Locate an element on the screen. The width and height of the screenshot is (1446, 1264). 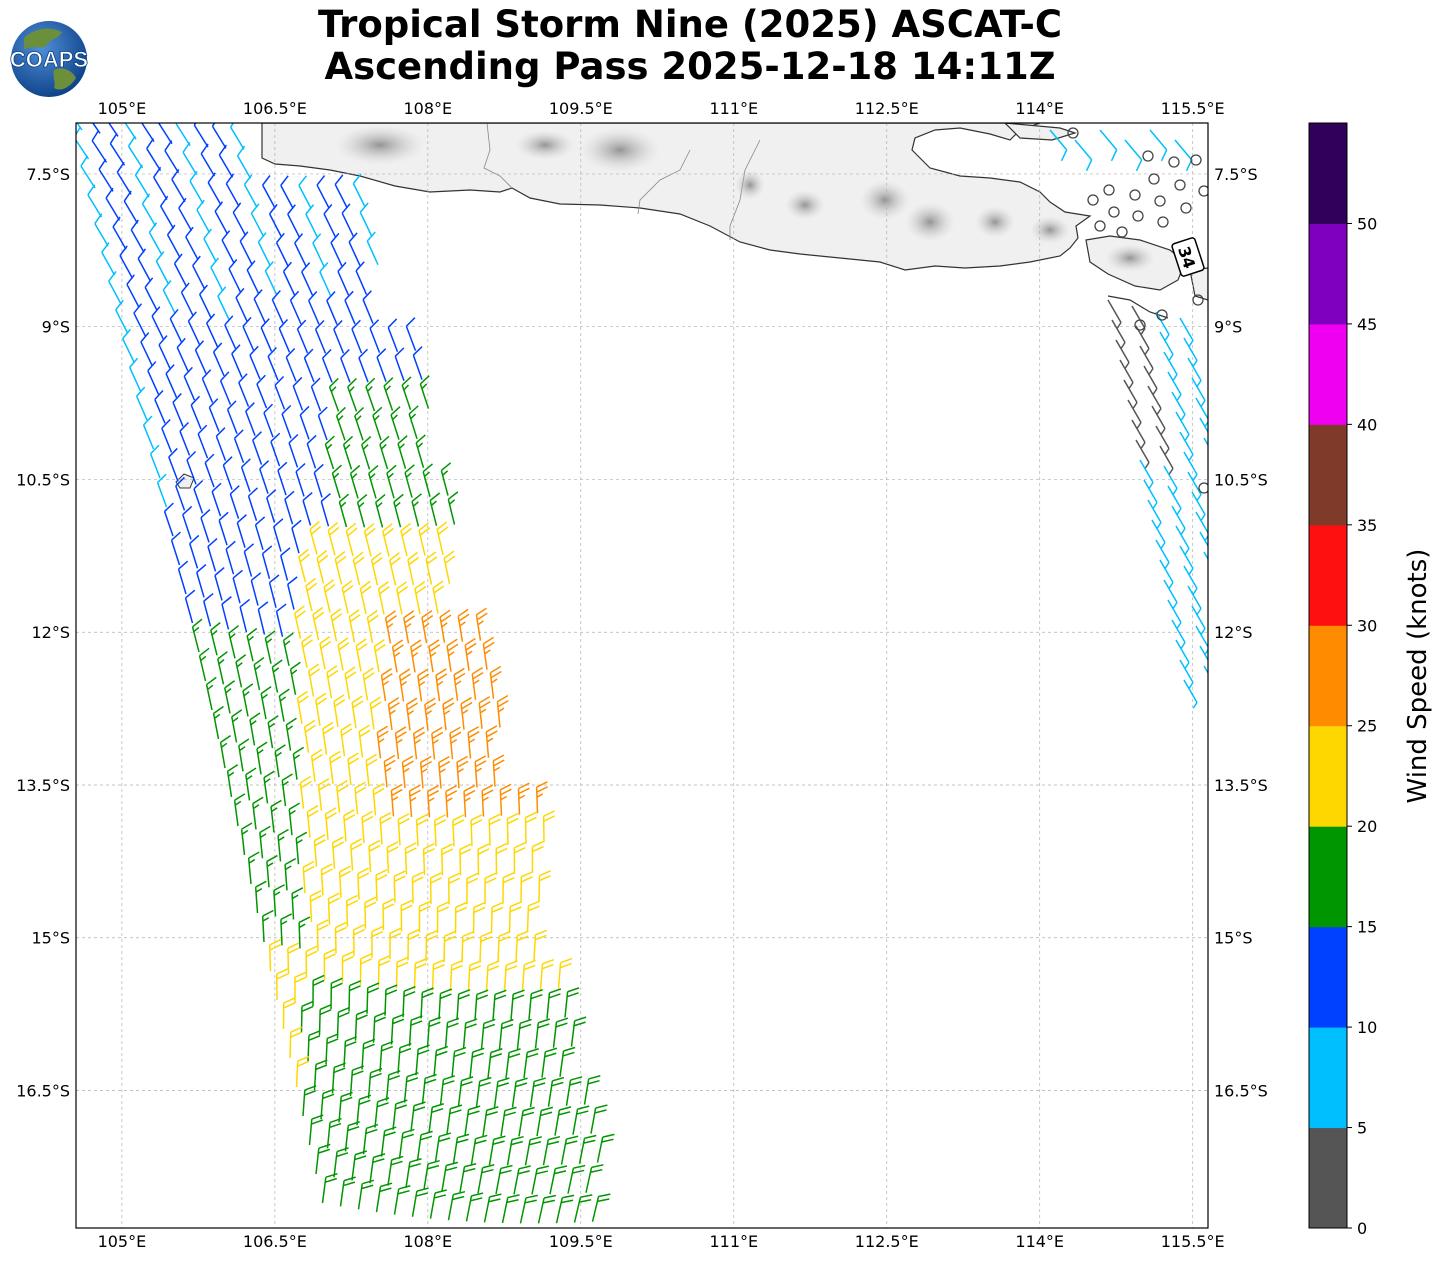
colorbar-tick-label: 40 is located at coordinates (1367, 424).